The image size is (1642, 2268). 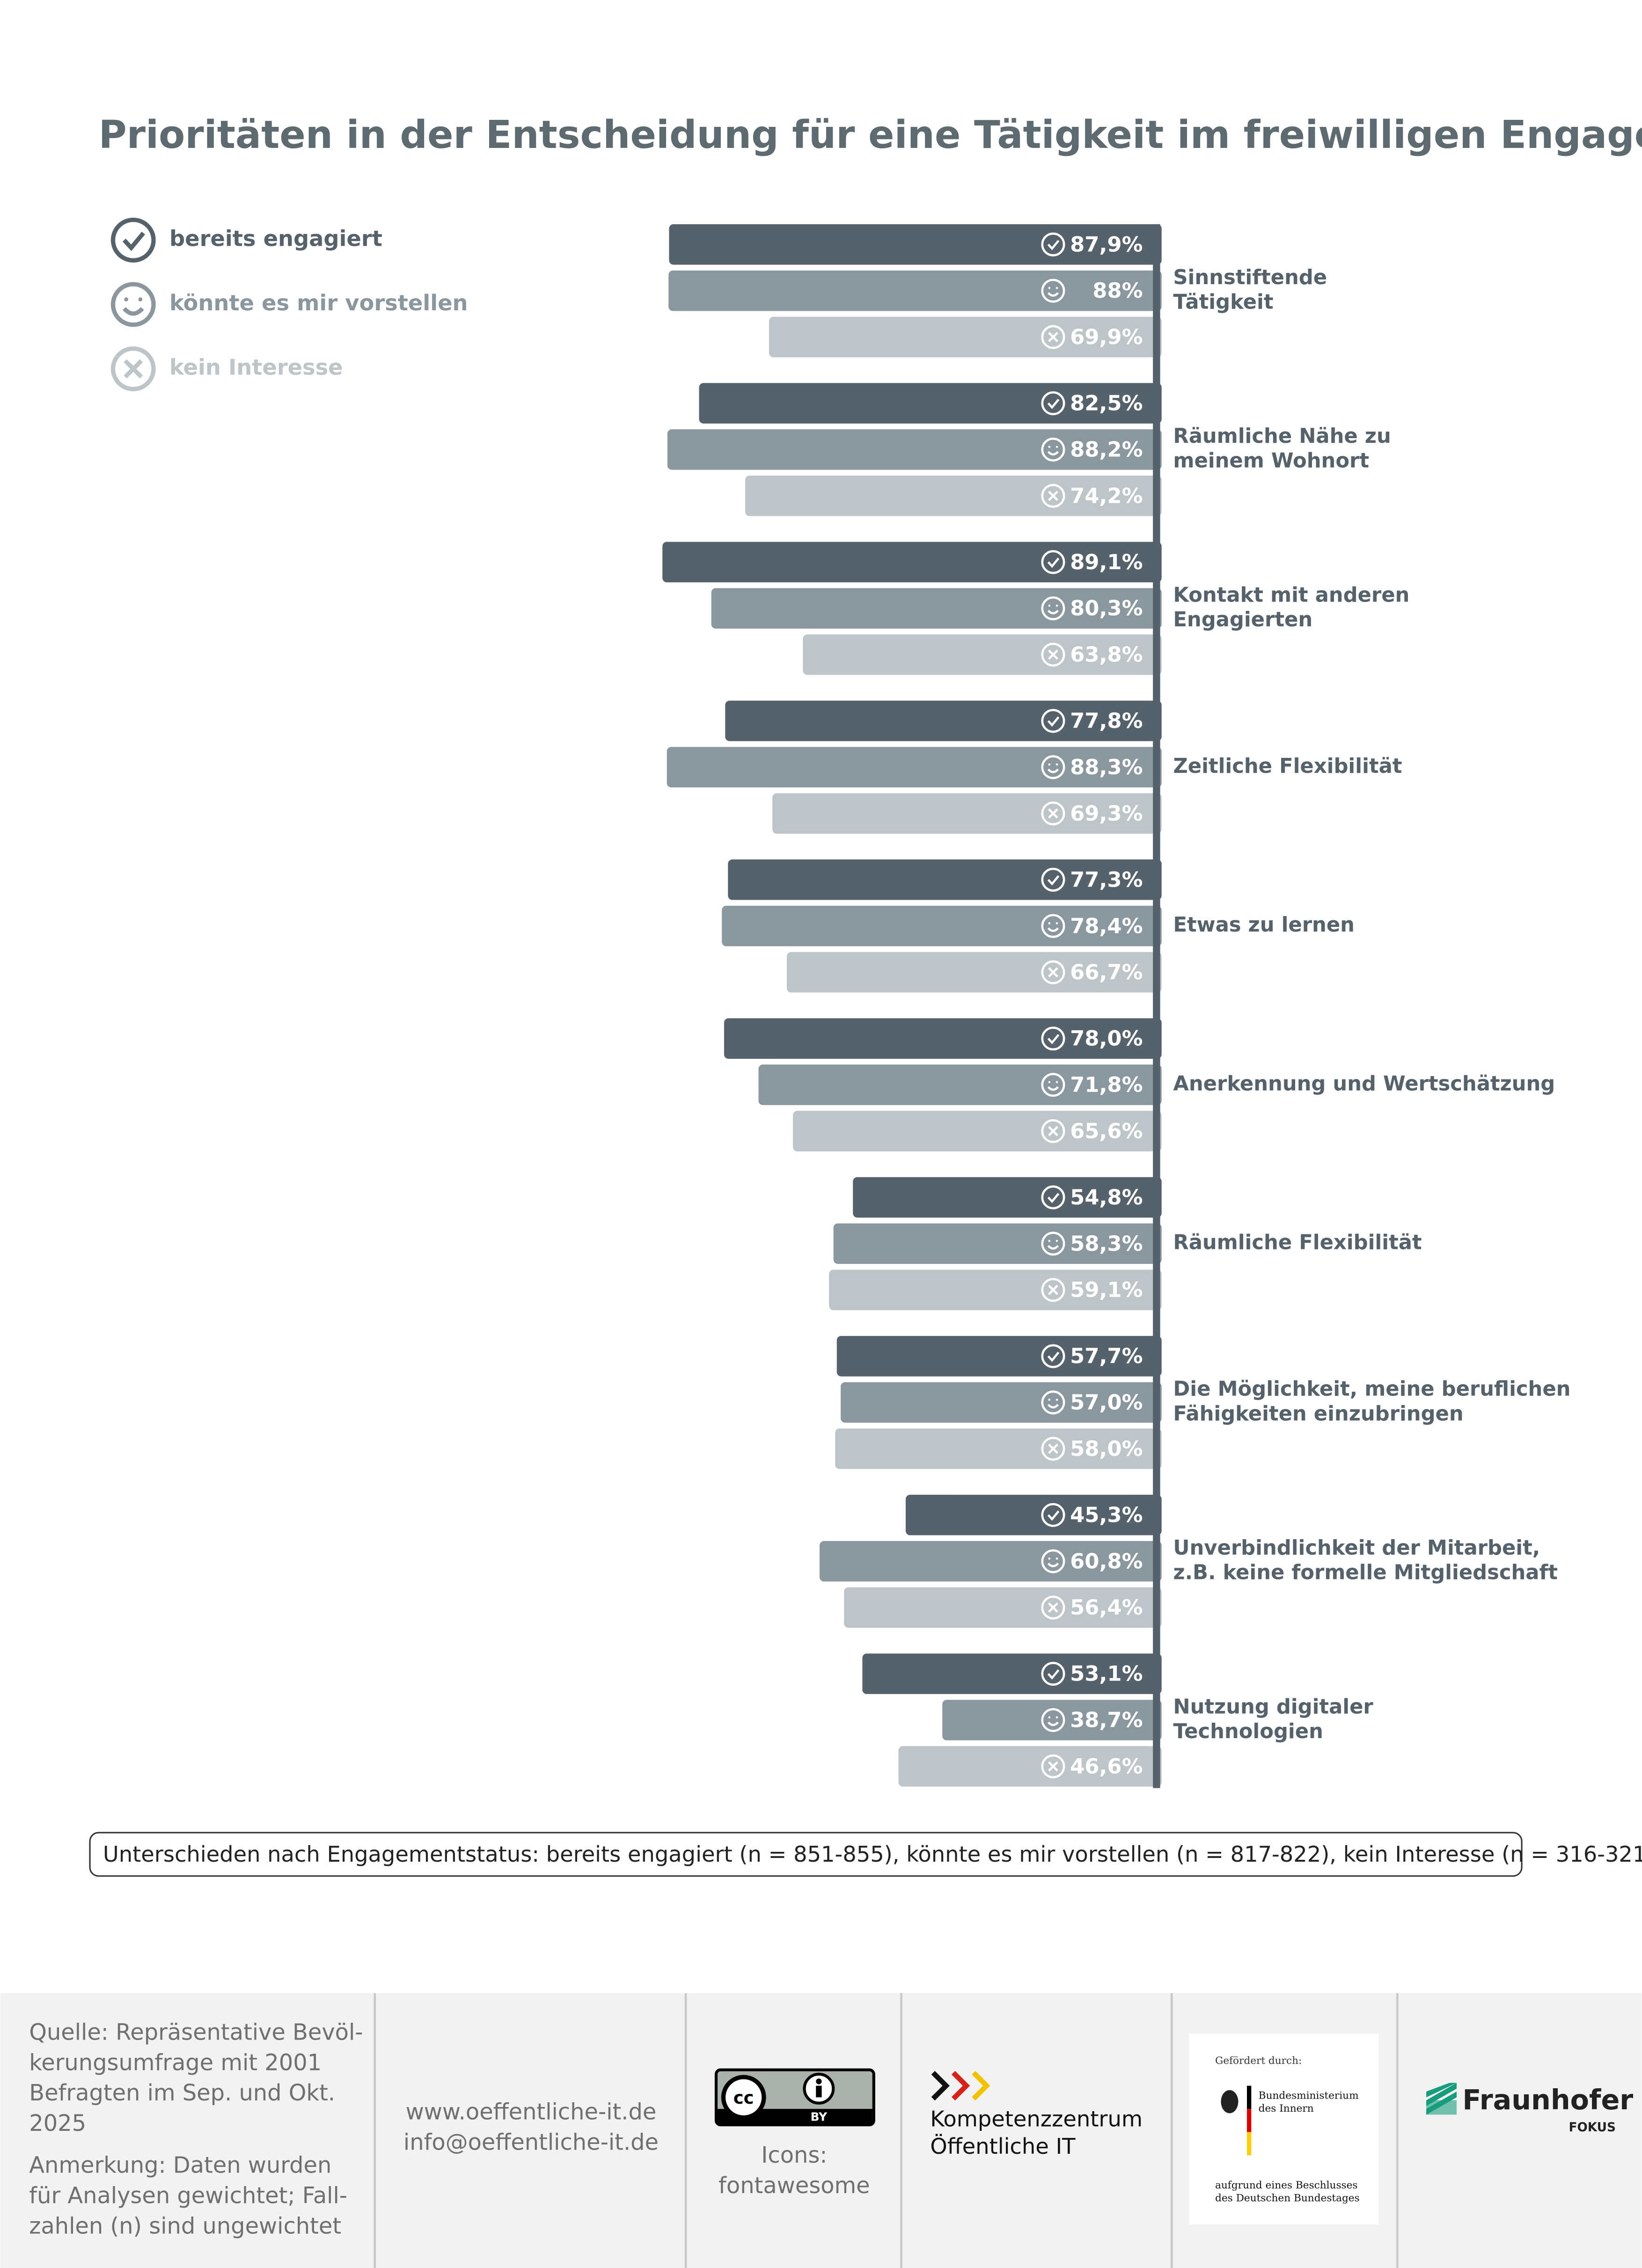 I want to click on value-label: 82,5%, so click(x=1106, y=403).